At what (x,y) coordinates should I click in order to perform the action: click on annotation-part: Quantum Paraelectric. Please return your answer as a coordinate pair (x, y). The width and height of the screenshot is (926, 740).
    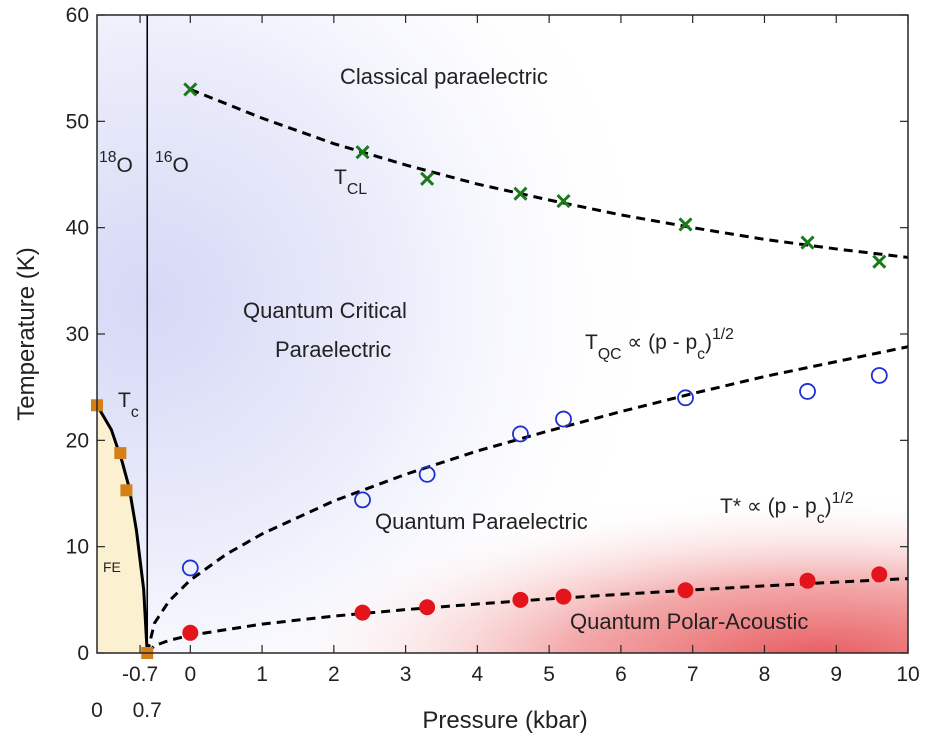
    Looking at the image, I should click on (481, 521).